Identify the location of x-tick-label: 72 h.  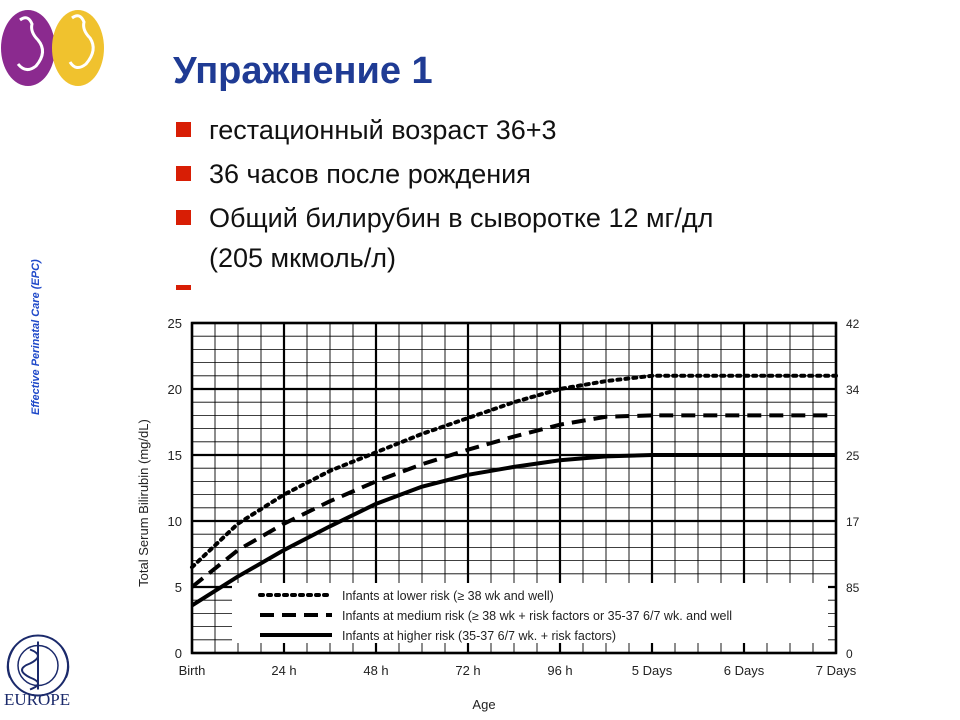
(467, 670).